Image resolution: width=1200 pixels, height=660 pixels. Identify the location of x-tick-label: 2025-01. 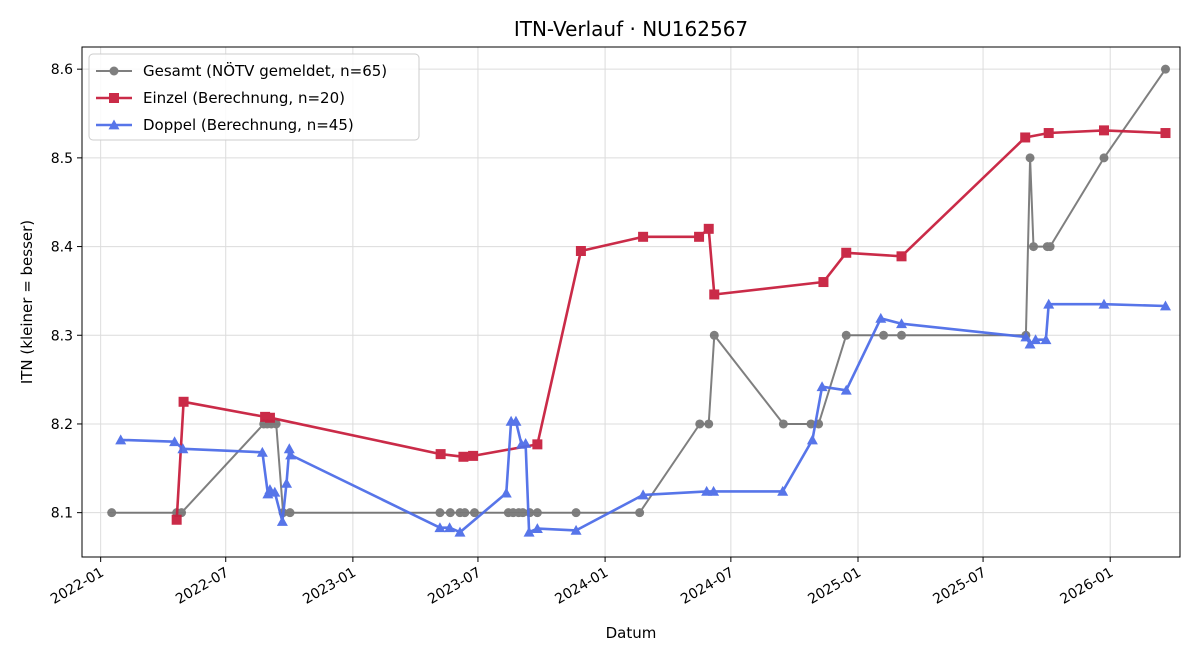
(834, 586).